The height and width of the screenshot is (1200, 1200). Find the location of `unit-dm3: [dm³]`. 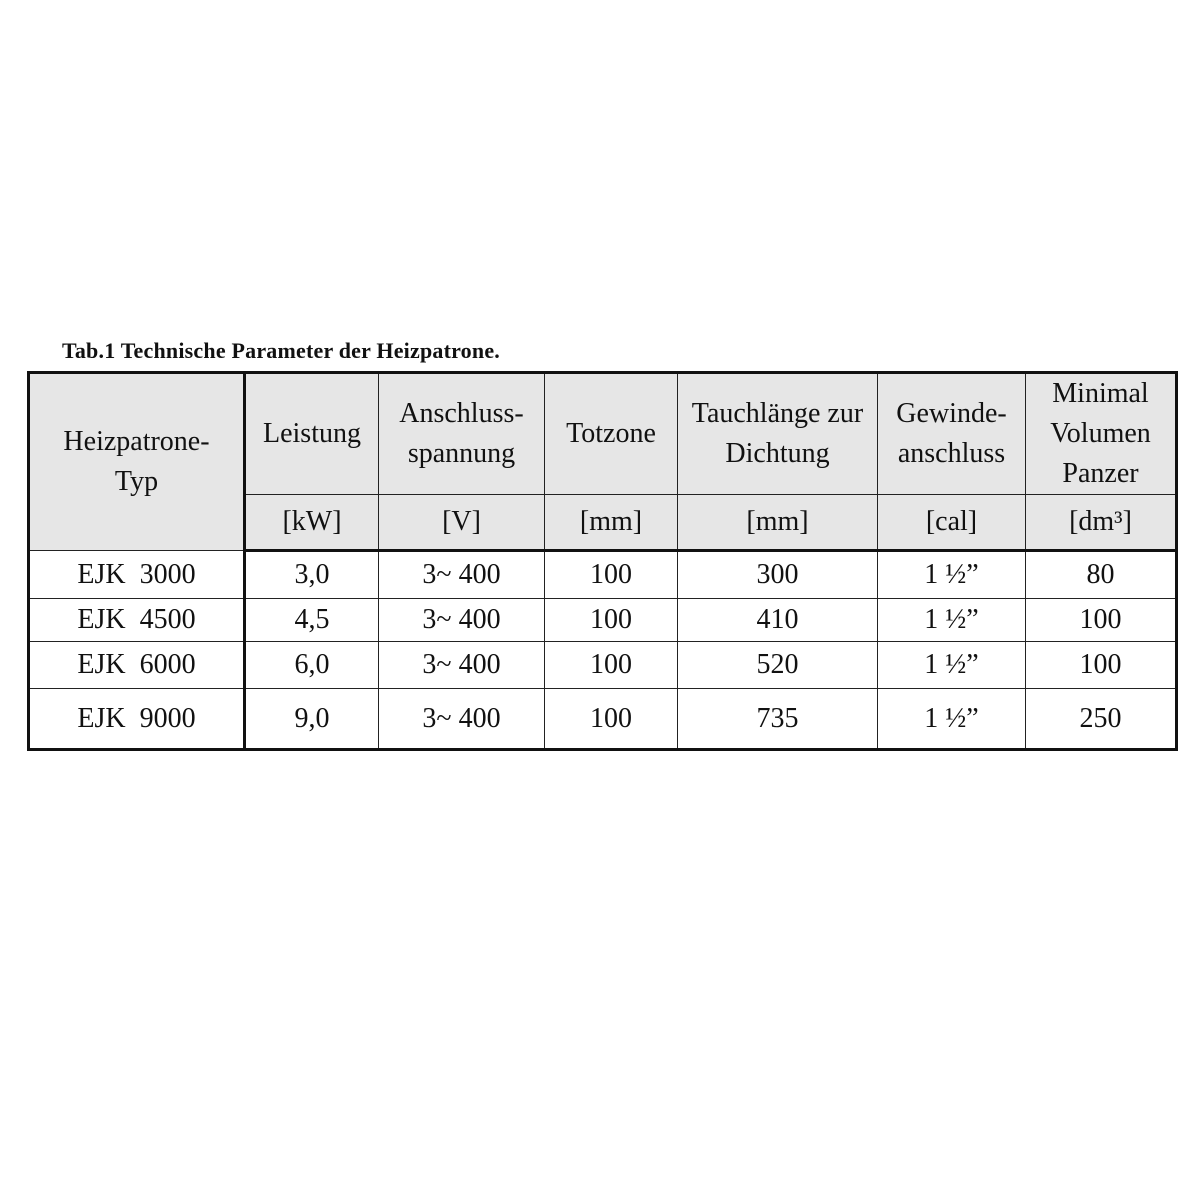

unit-dm3: [dm³] is located at coordinates (1101, 523).